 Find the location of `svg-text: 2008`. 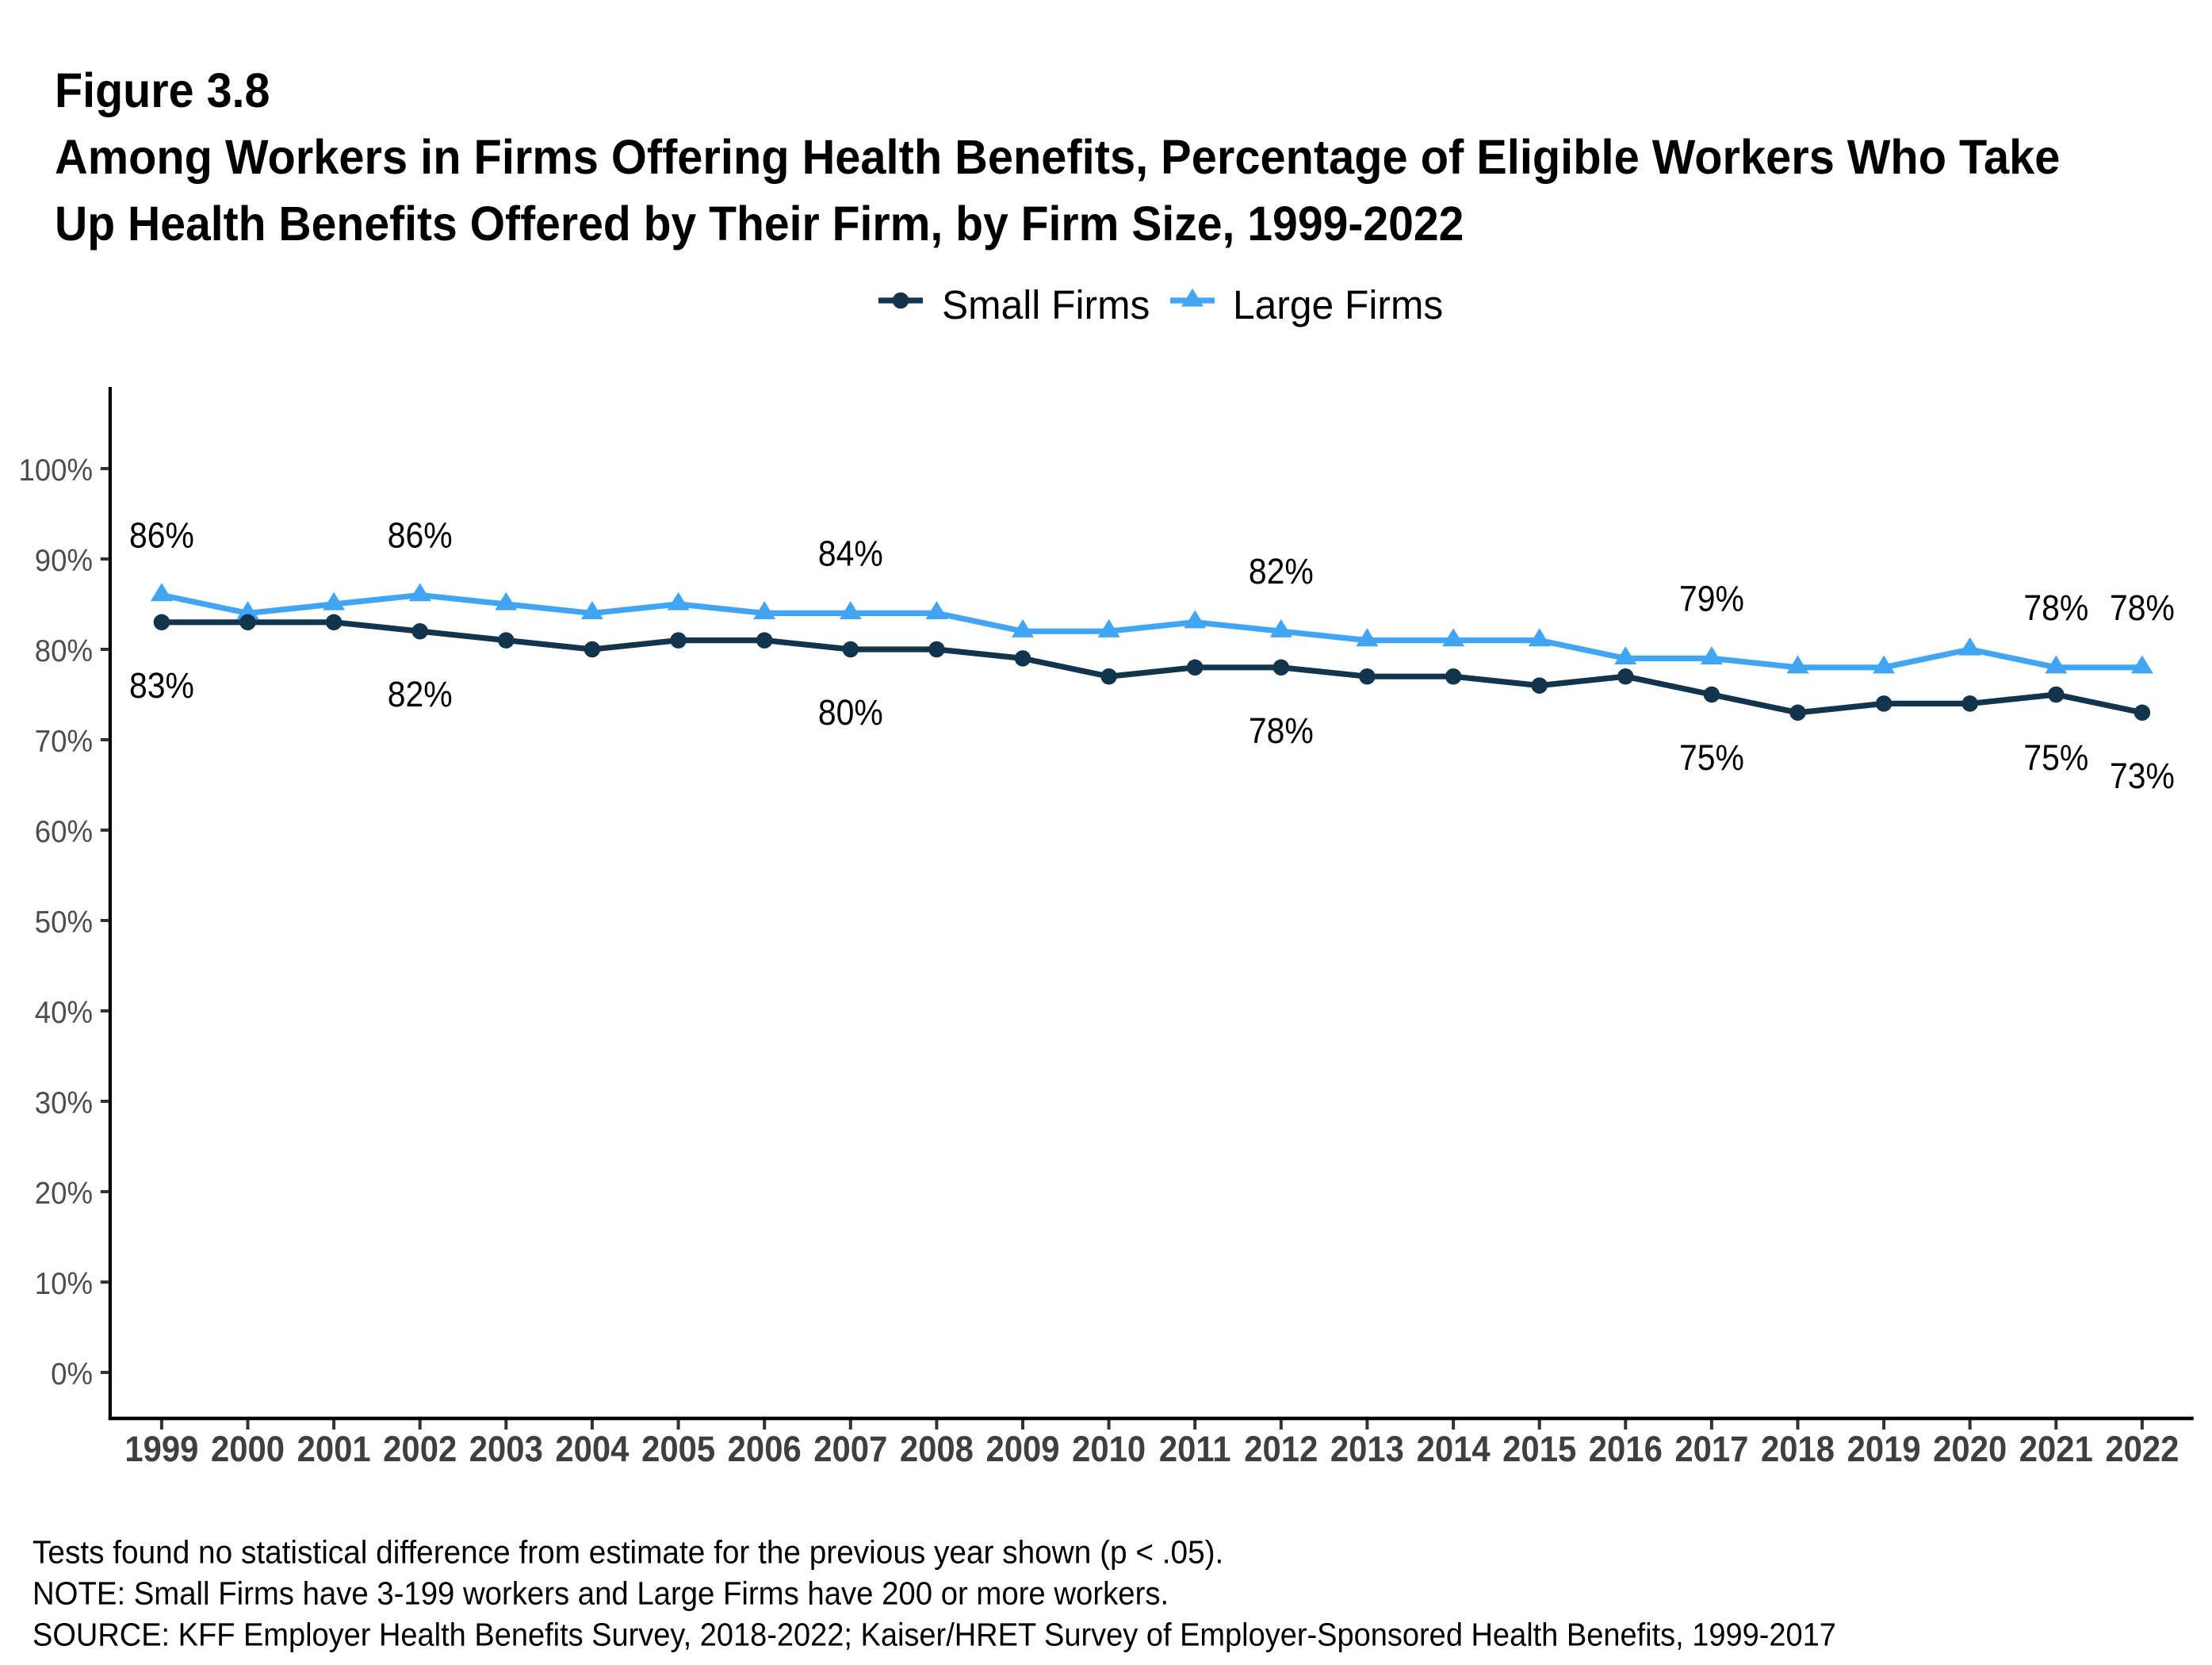

svg-text: 2008 is located at coordinates (937, 1450).